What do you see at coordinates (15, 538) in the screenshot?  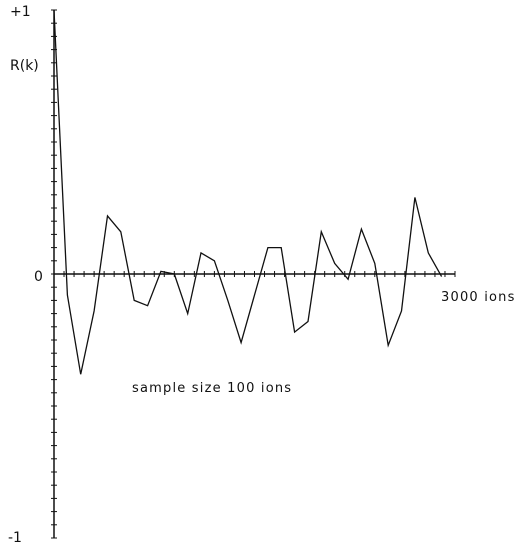 I see `y-tick-label-bottom: -1` at bounding box center [15, 538].